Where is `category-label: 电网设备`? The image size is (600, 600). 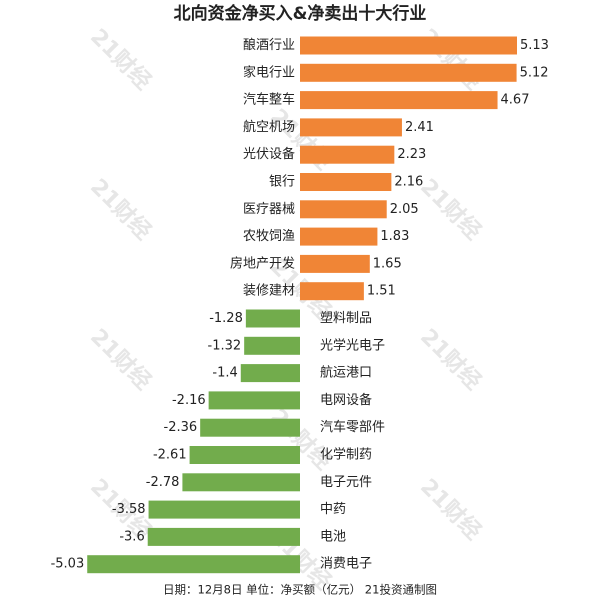 category-label: 电网设备 is located at coordinates (346, 400).